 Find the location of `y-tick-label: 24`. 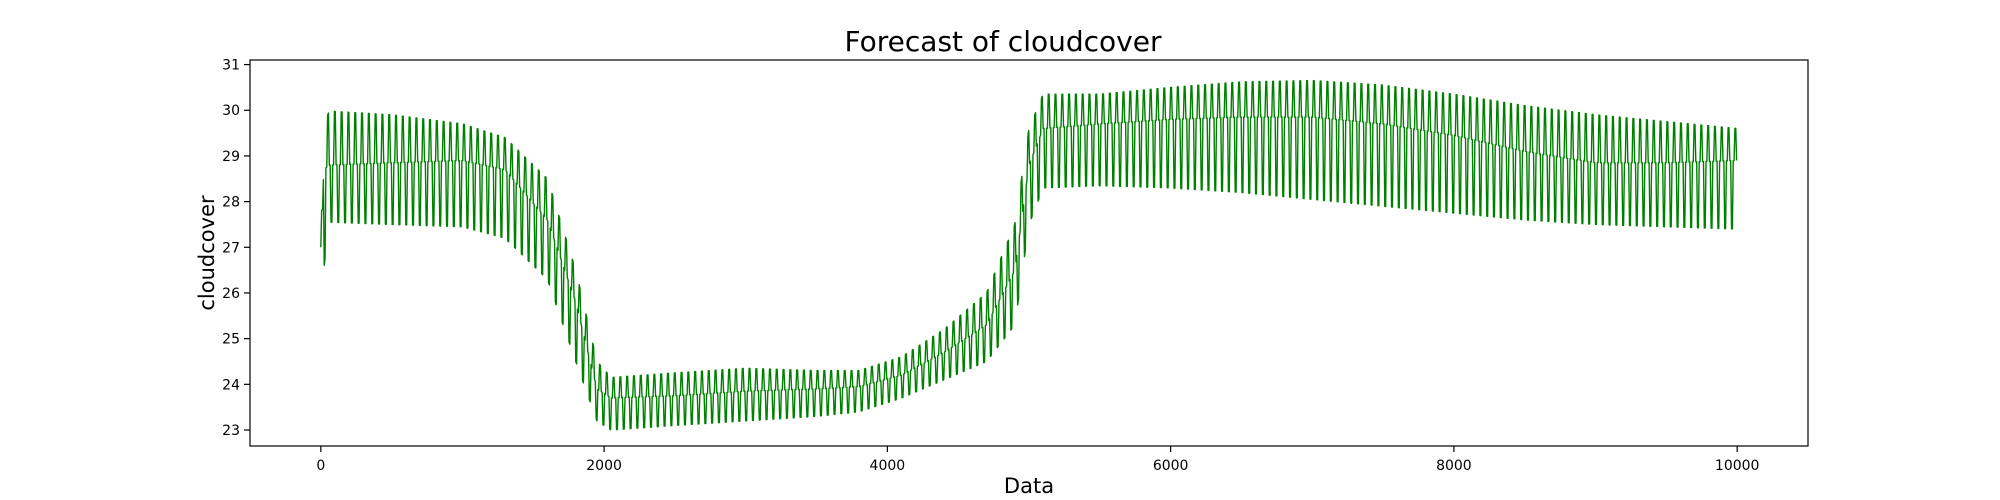

y-tick-label: 24 is located at coordinates (231, 385).